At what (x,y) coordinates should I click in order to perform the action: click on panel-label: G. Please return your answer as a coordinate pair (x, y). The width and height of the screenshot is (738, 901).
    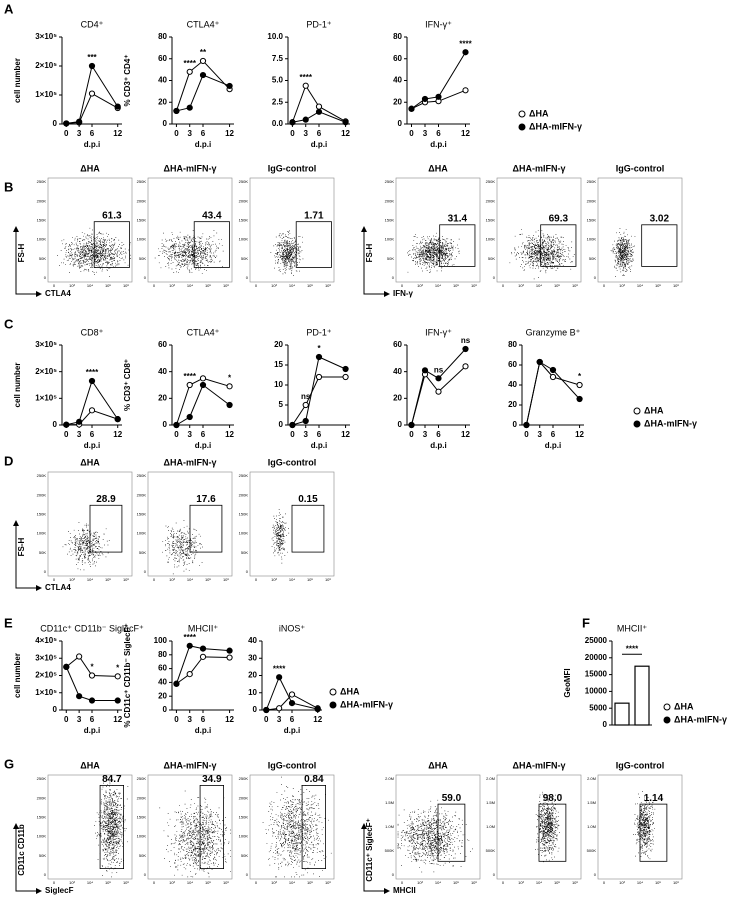
    Looking at the image, I should click on (9, 763).